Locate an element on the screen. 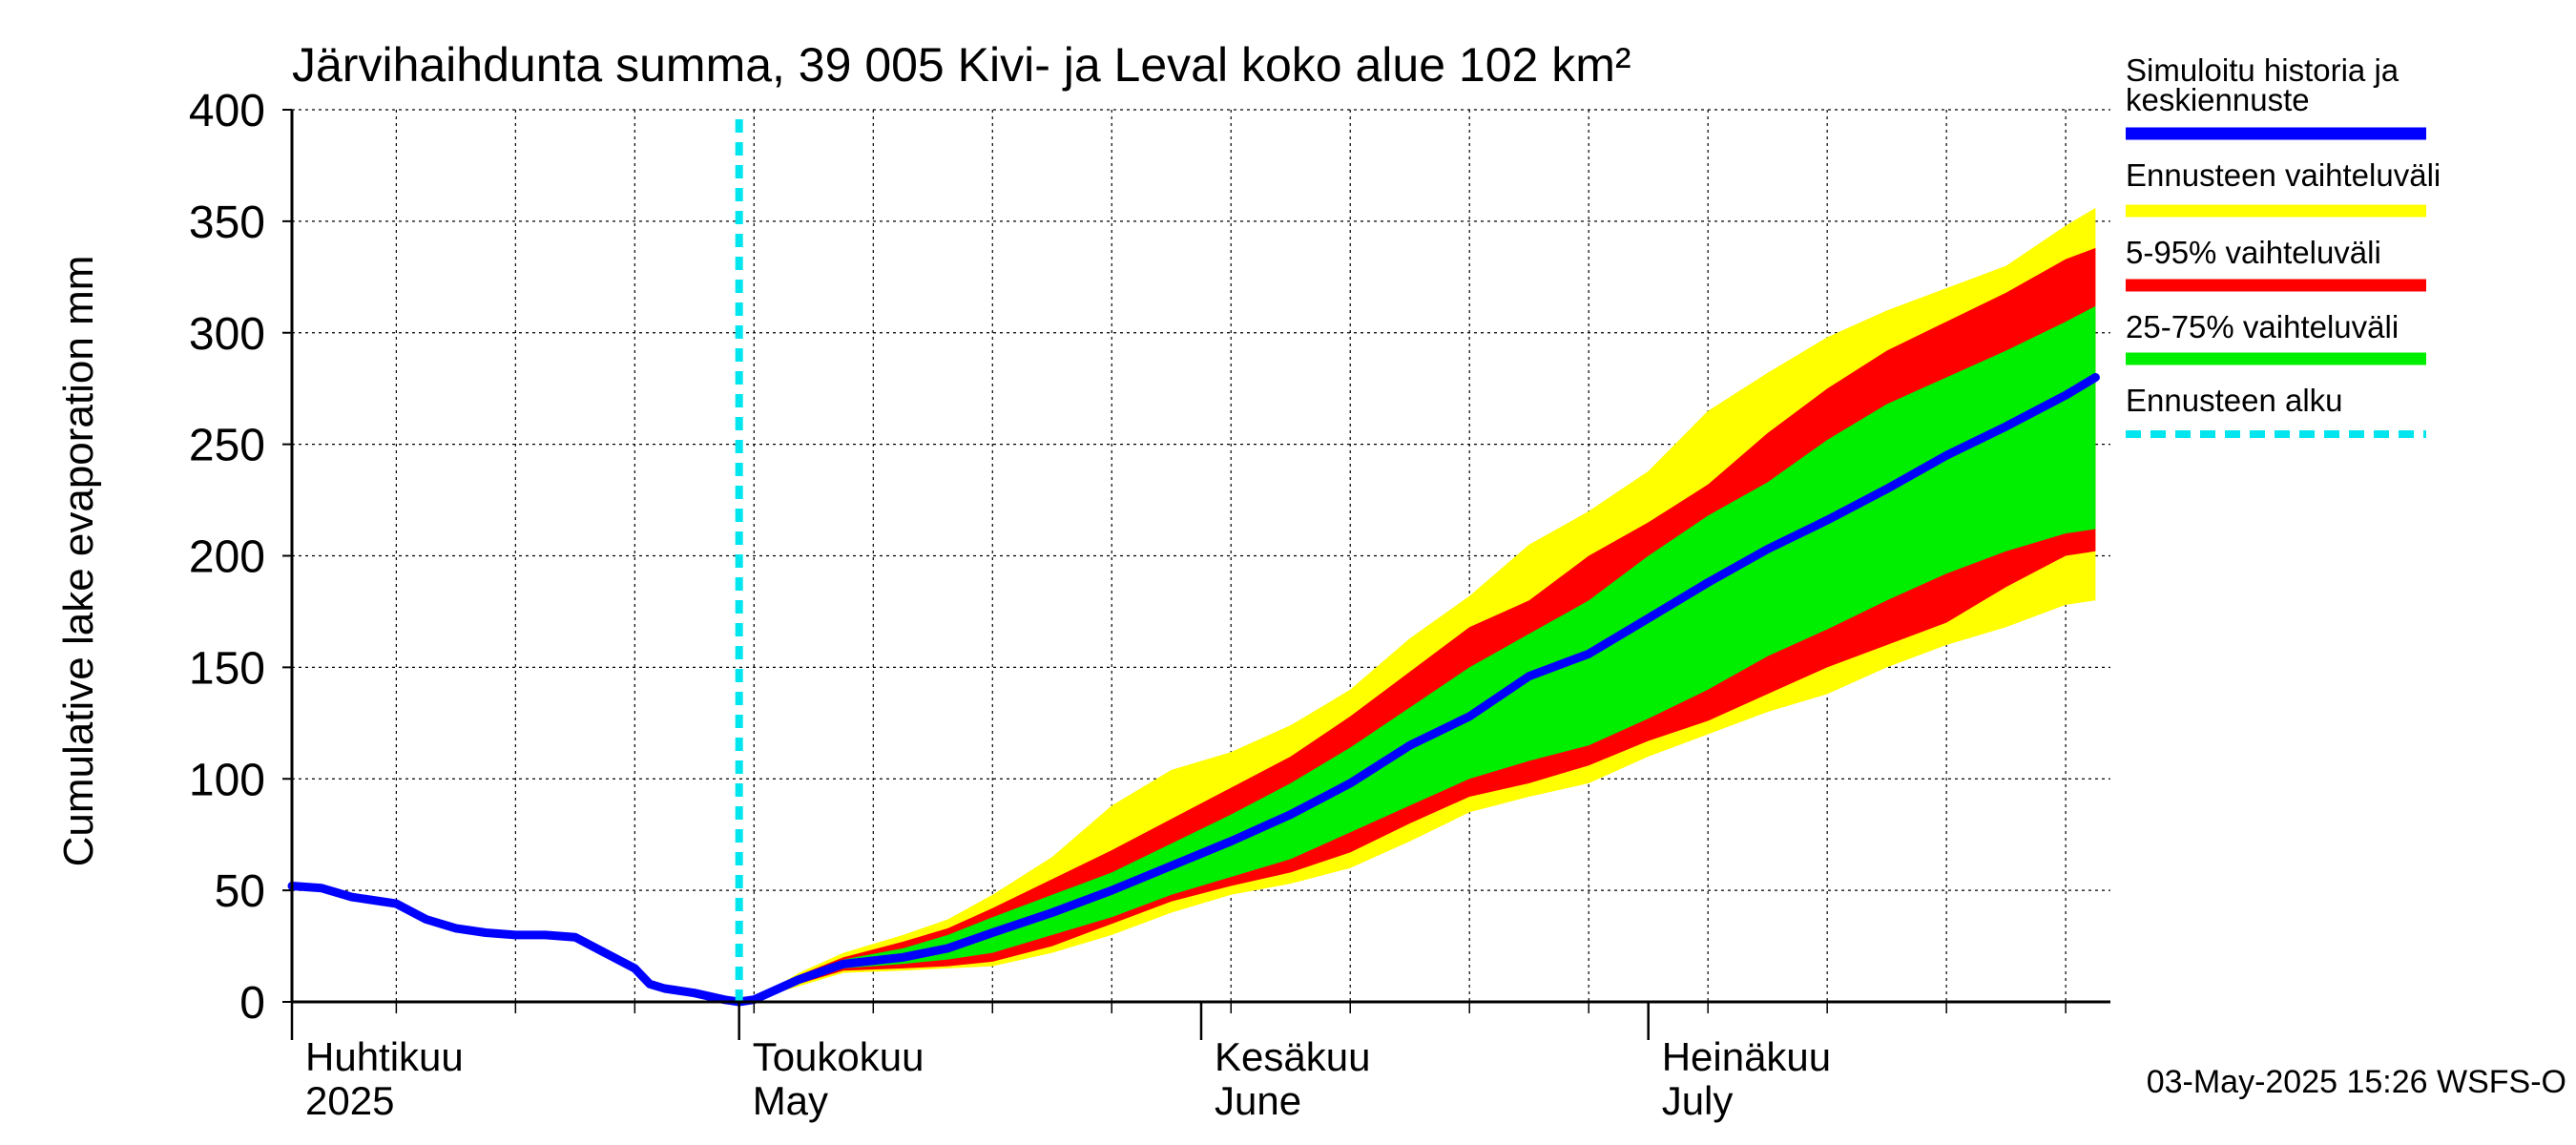 The image size is (2576, 1145). x-month-sublabel: 2025 is located at coordinates (349, 1100).